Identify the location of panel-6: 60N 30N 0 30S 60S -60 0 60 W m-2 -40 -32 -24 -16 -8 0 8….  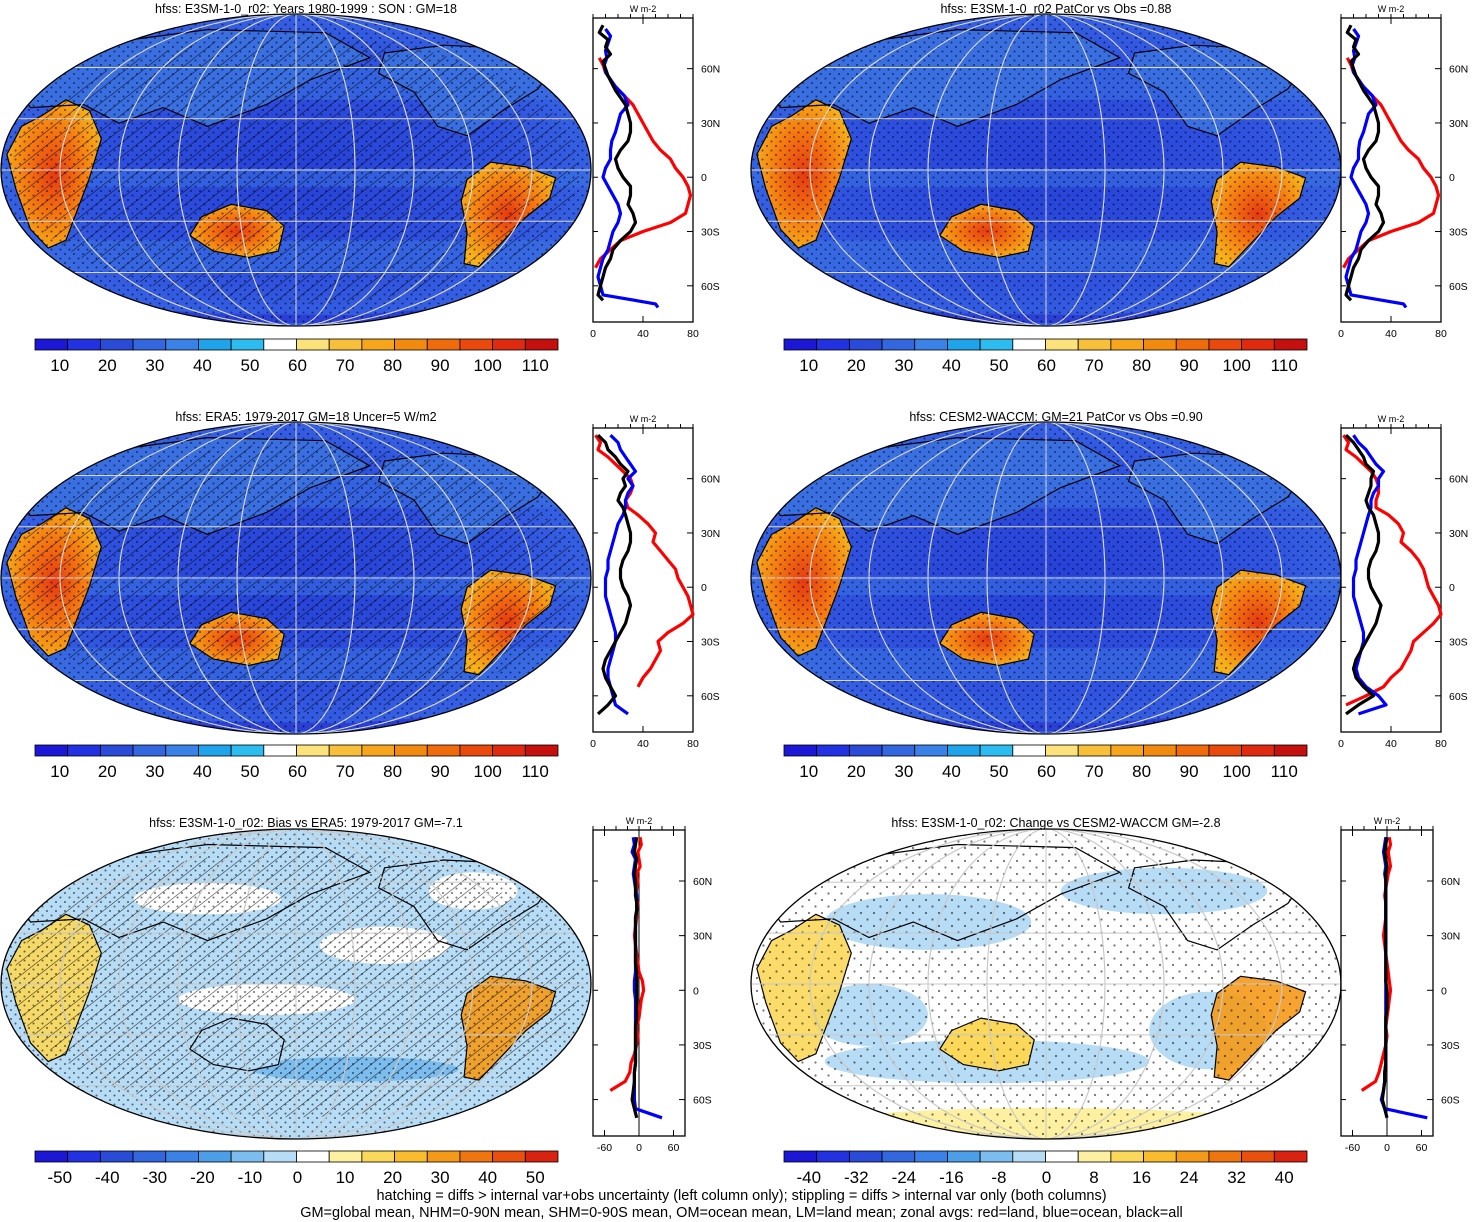
(1105, 1001).